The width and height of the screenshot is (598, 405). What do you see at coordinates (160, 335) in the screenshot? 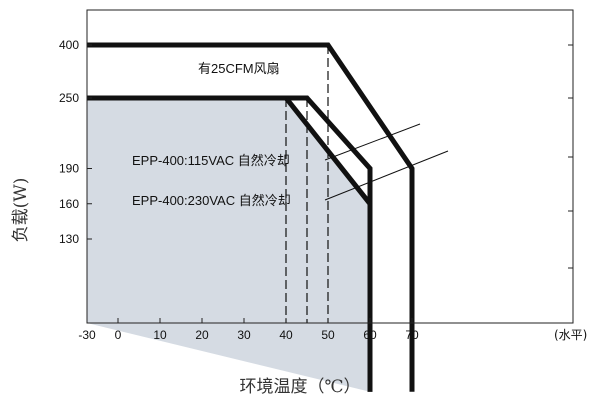
I see `x-tick-label: 10` at bounding box center [160, 335].